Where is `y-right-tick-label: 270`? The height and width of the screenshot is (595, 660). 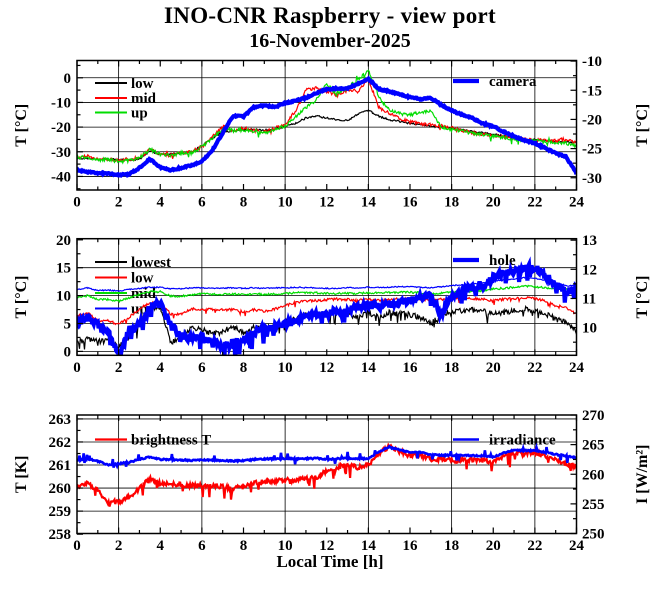 y-right-tick-label: 270 is located at coordinates (593, 416).